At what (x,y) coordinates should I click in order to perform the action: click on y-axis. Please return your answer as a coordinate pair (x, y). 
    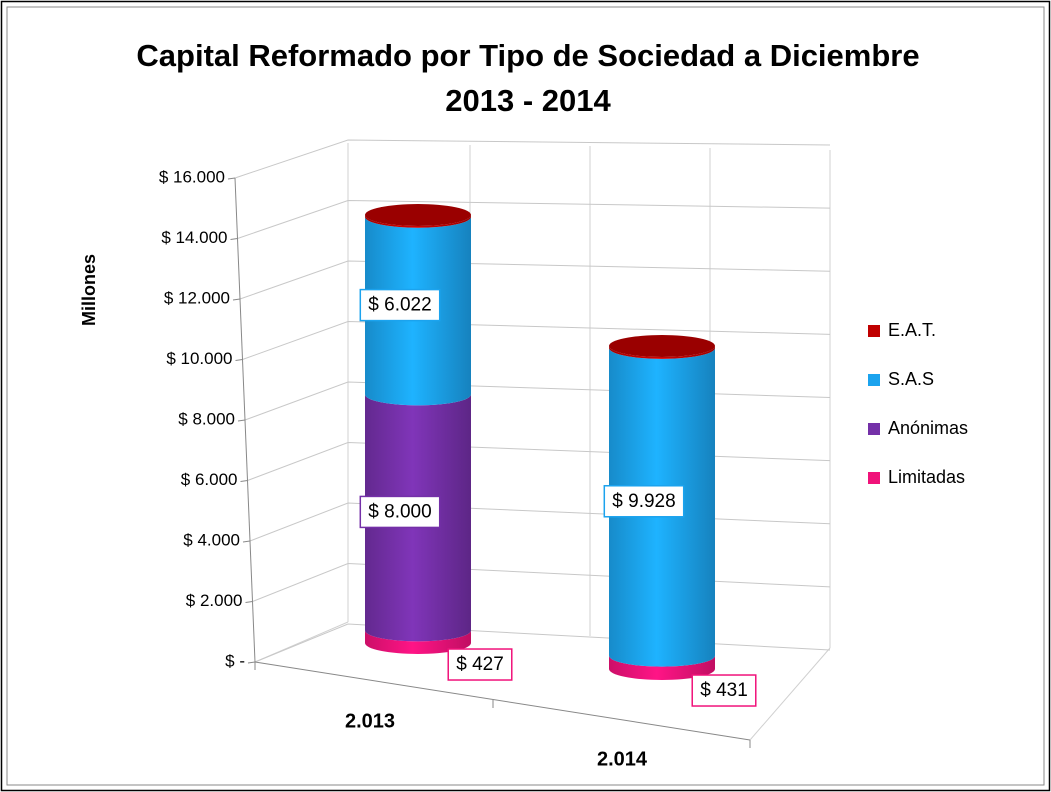
    Looking at the image, I should click on (245, 420).